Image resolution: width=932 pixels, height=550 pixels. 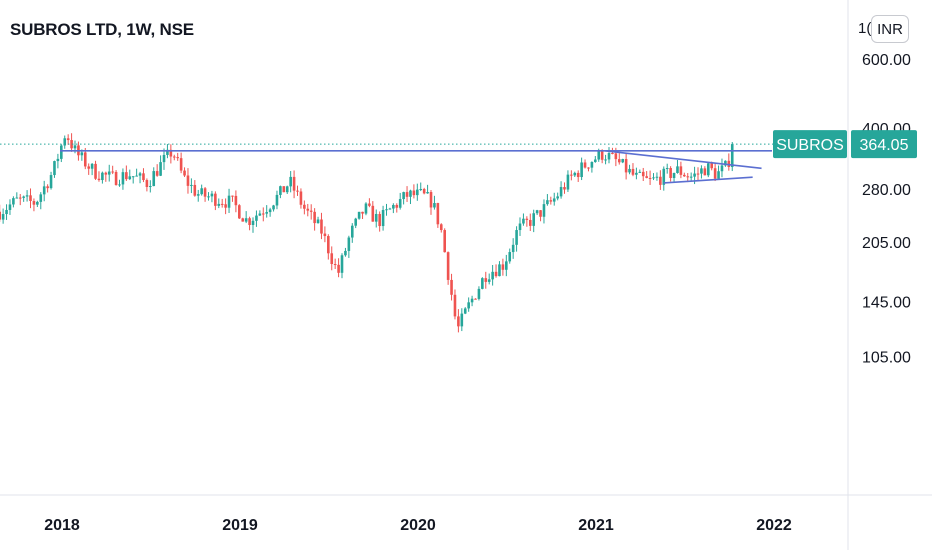 I want to click on currency-button: INR, so click(x=890, y=29).